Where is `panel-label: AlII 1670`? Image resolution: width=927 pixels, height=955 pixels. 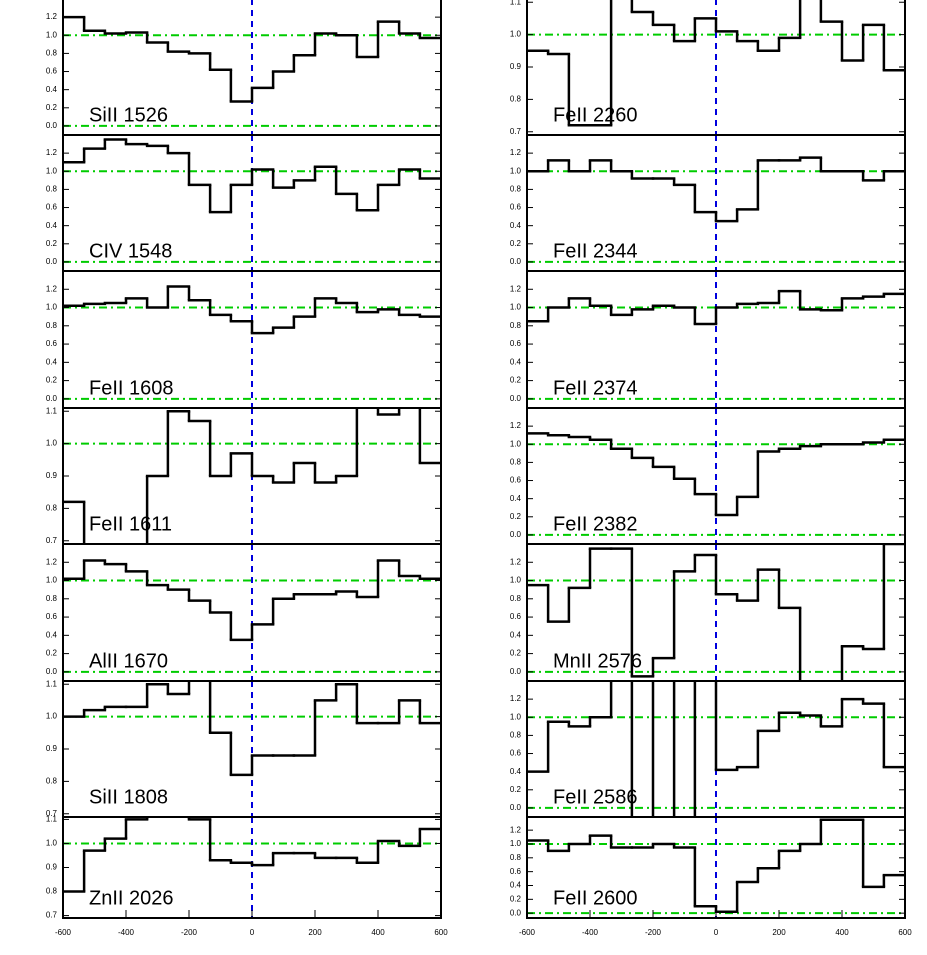 panel-label: AlII 1670 is located at coordinates (128, 661).